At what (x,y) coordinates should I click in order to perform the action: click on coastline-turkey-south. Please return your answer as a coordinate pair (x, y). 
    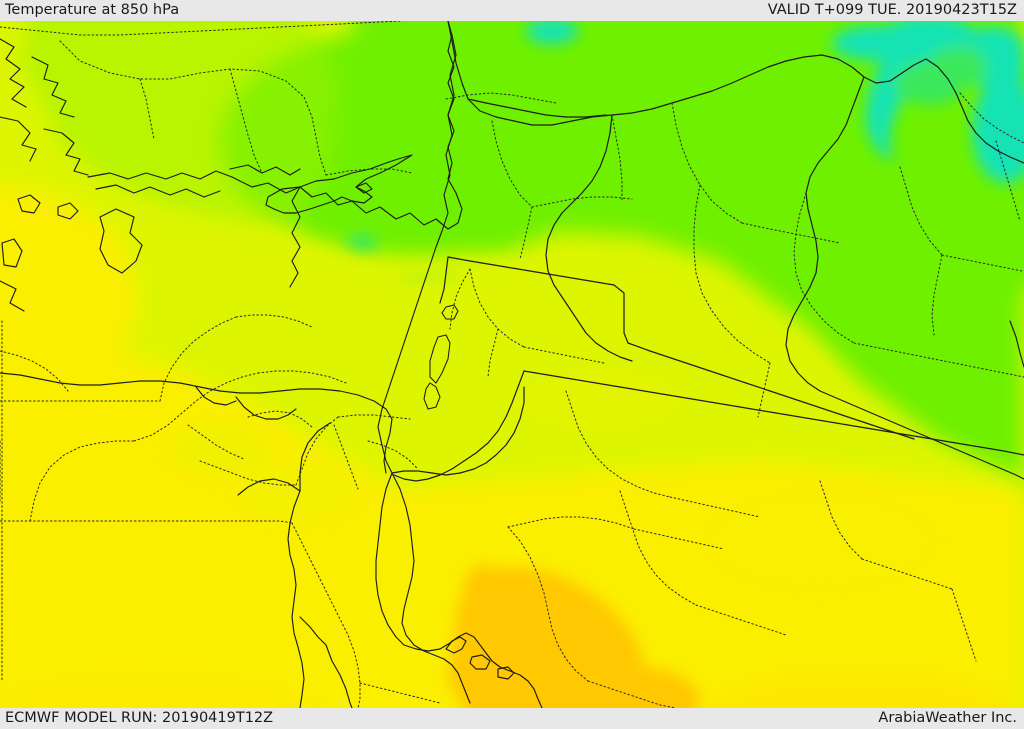
    Looking at the image, I should click on (347, 154).